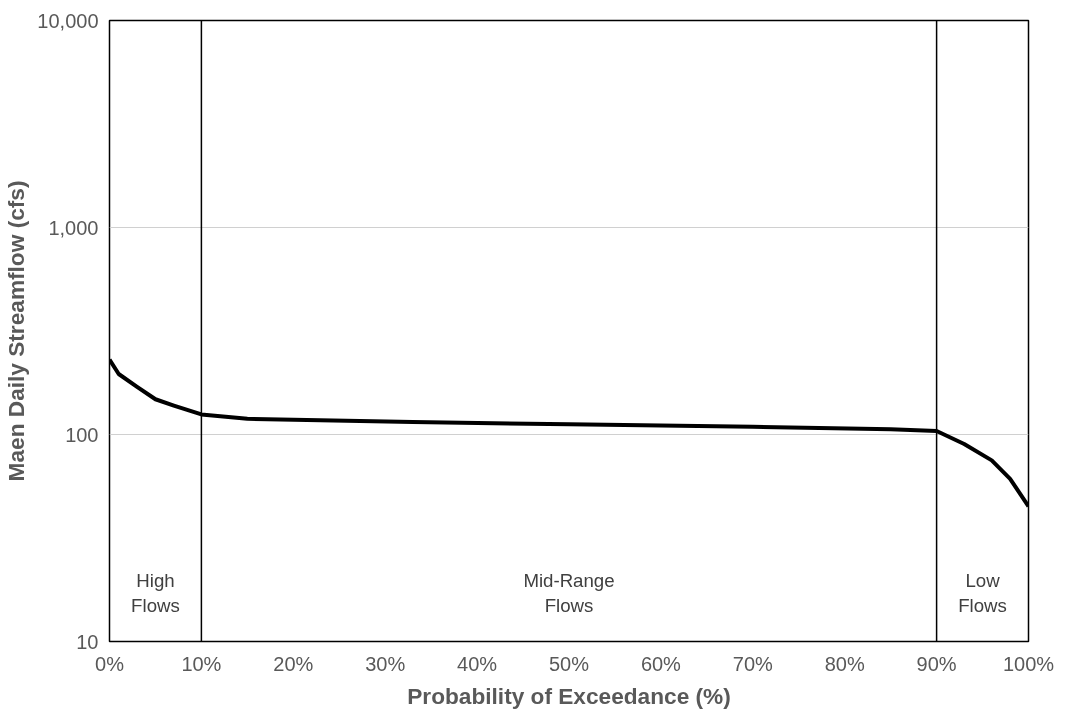 This screenshot has width=1078, height=711. What do you see at coordinates (82, 434) in the screenshot?
I see `y-tick-label: 100` at bounding box center [82, 434].